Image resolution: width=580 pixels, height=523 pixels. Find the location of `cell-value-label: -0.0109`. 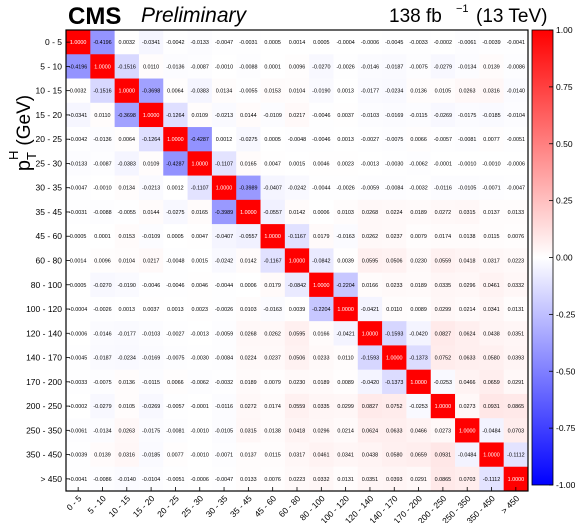

cell-value-label: -0.0109 is located at coordinates (151, 237).